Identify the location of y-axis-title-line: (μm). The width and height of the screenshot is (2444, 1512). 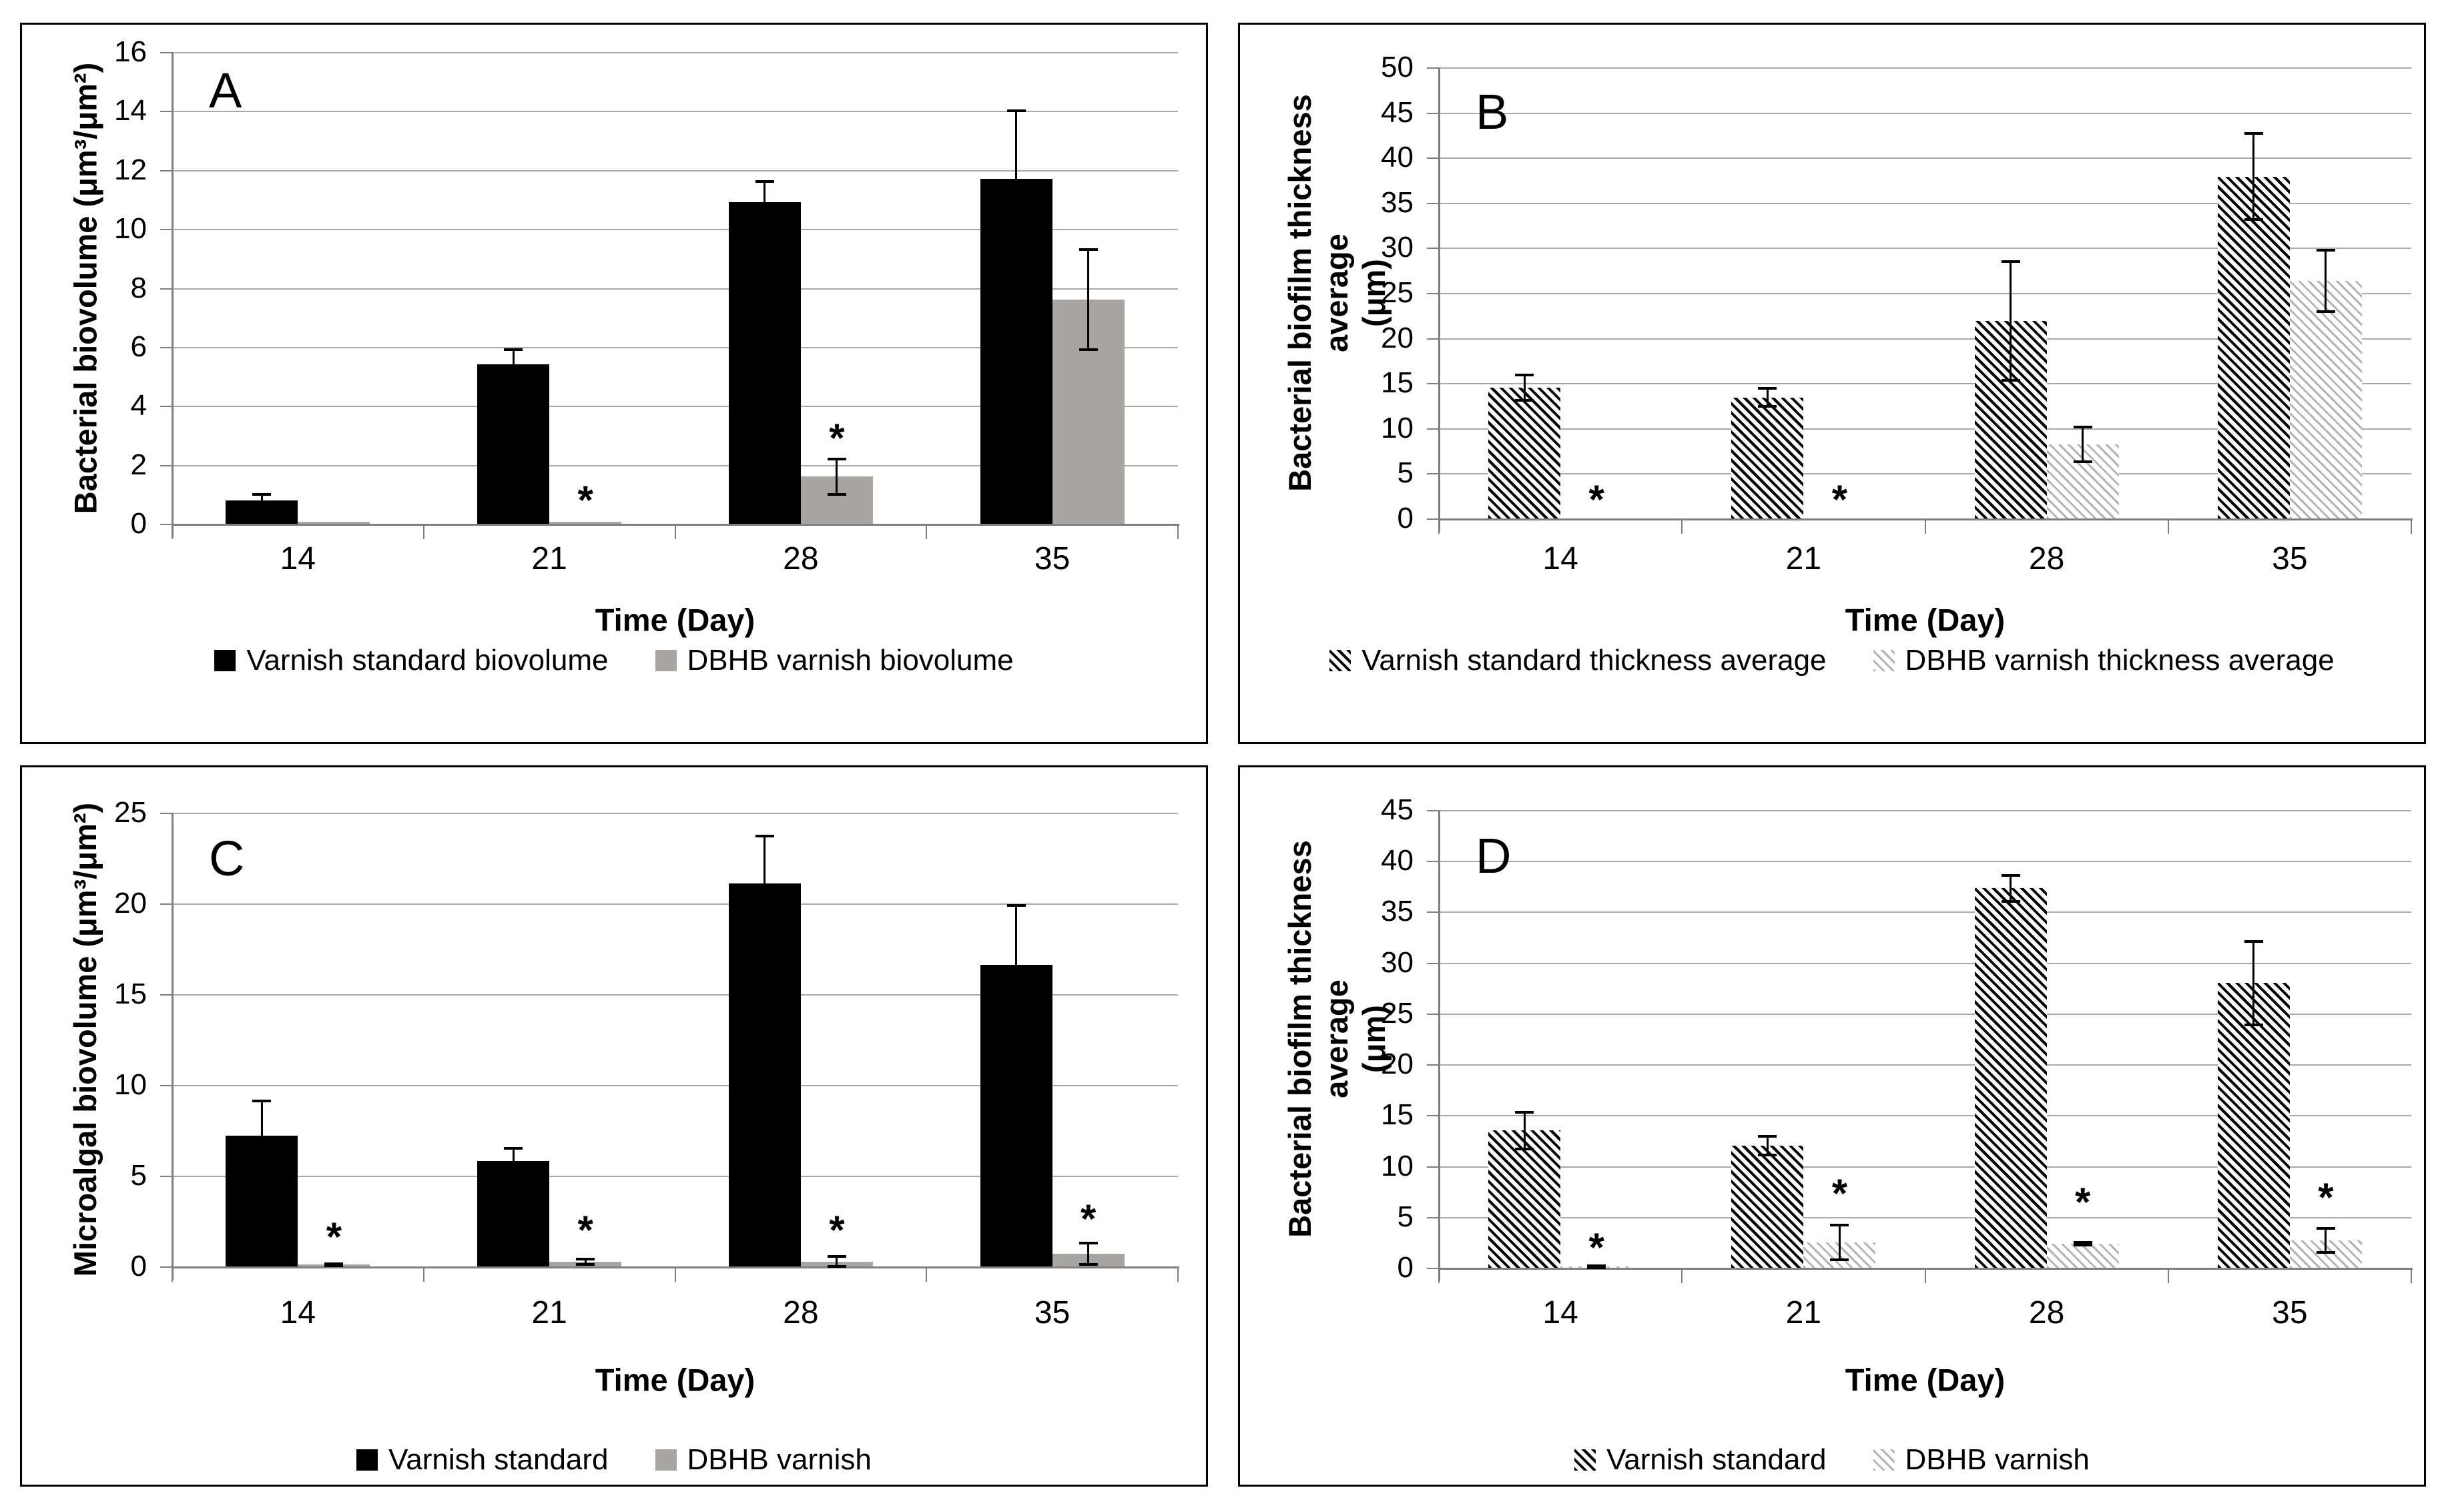
(1373, 1039).